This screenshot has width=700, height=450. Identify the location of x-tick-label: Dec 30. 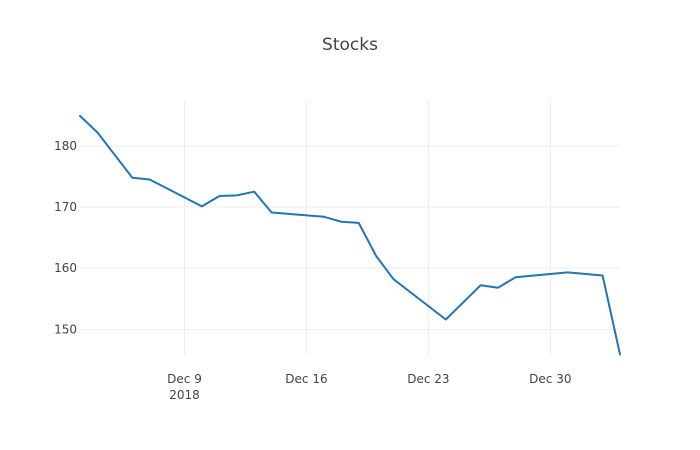
(550, 379).